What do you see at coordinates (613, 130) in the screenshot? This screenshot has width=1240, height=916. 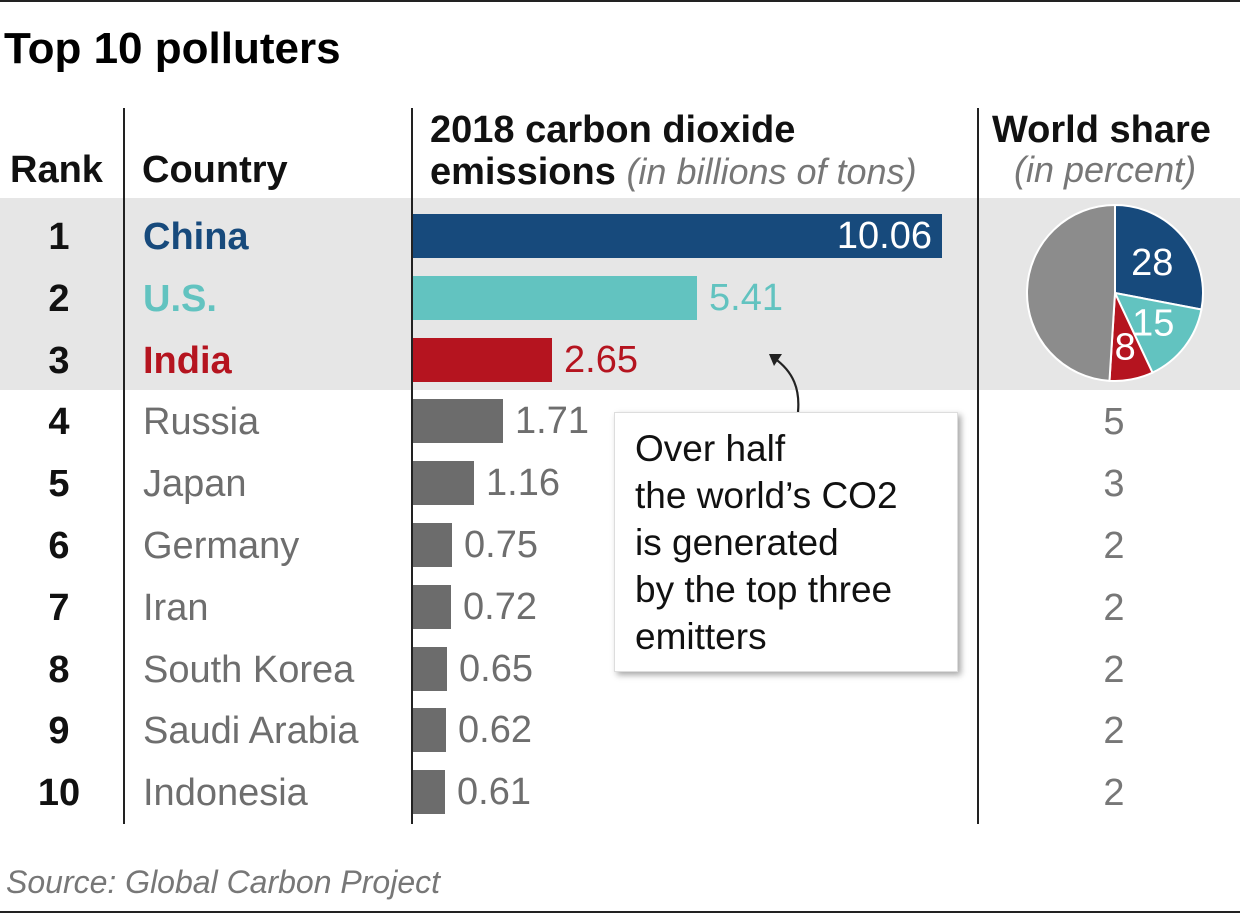 I see `emissions-header-line1: 2018 carbon dioxide` at bounding box center [613, 130].